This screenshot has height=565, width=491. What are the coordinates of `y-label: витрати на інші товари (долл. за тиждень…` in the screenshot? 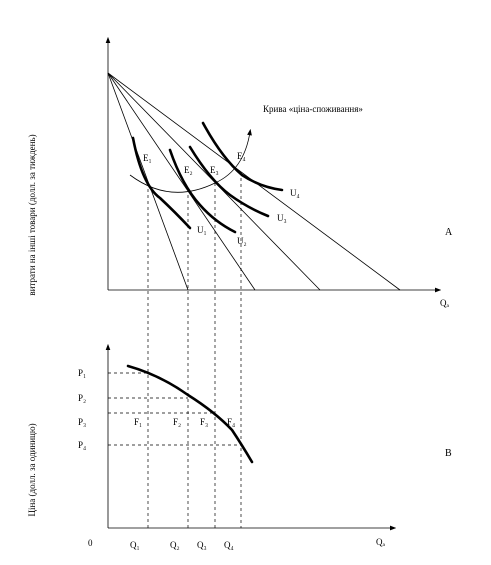 It's located at (32, 214).